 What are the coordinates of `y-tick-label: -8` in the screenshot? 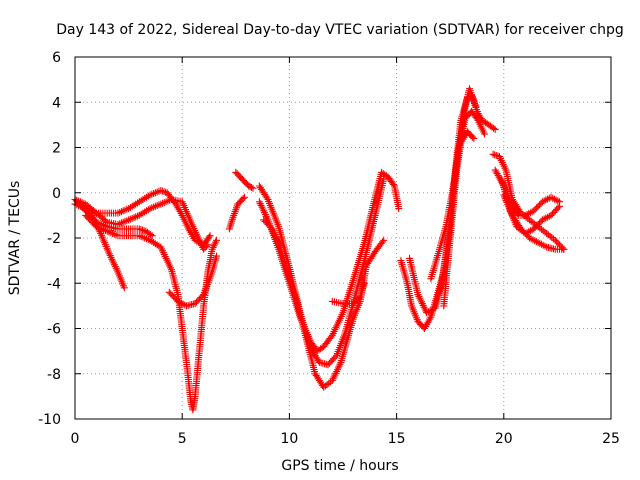 It's located at (54, 375).